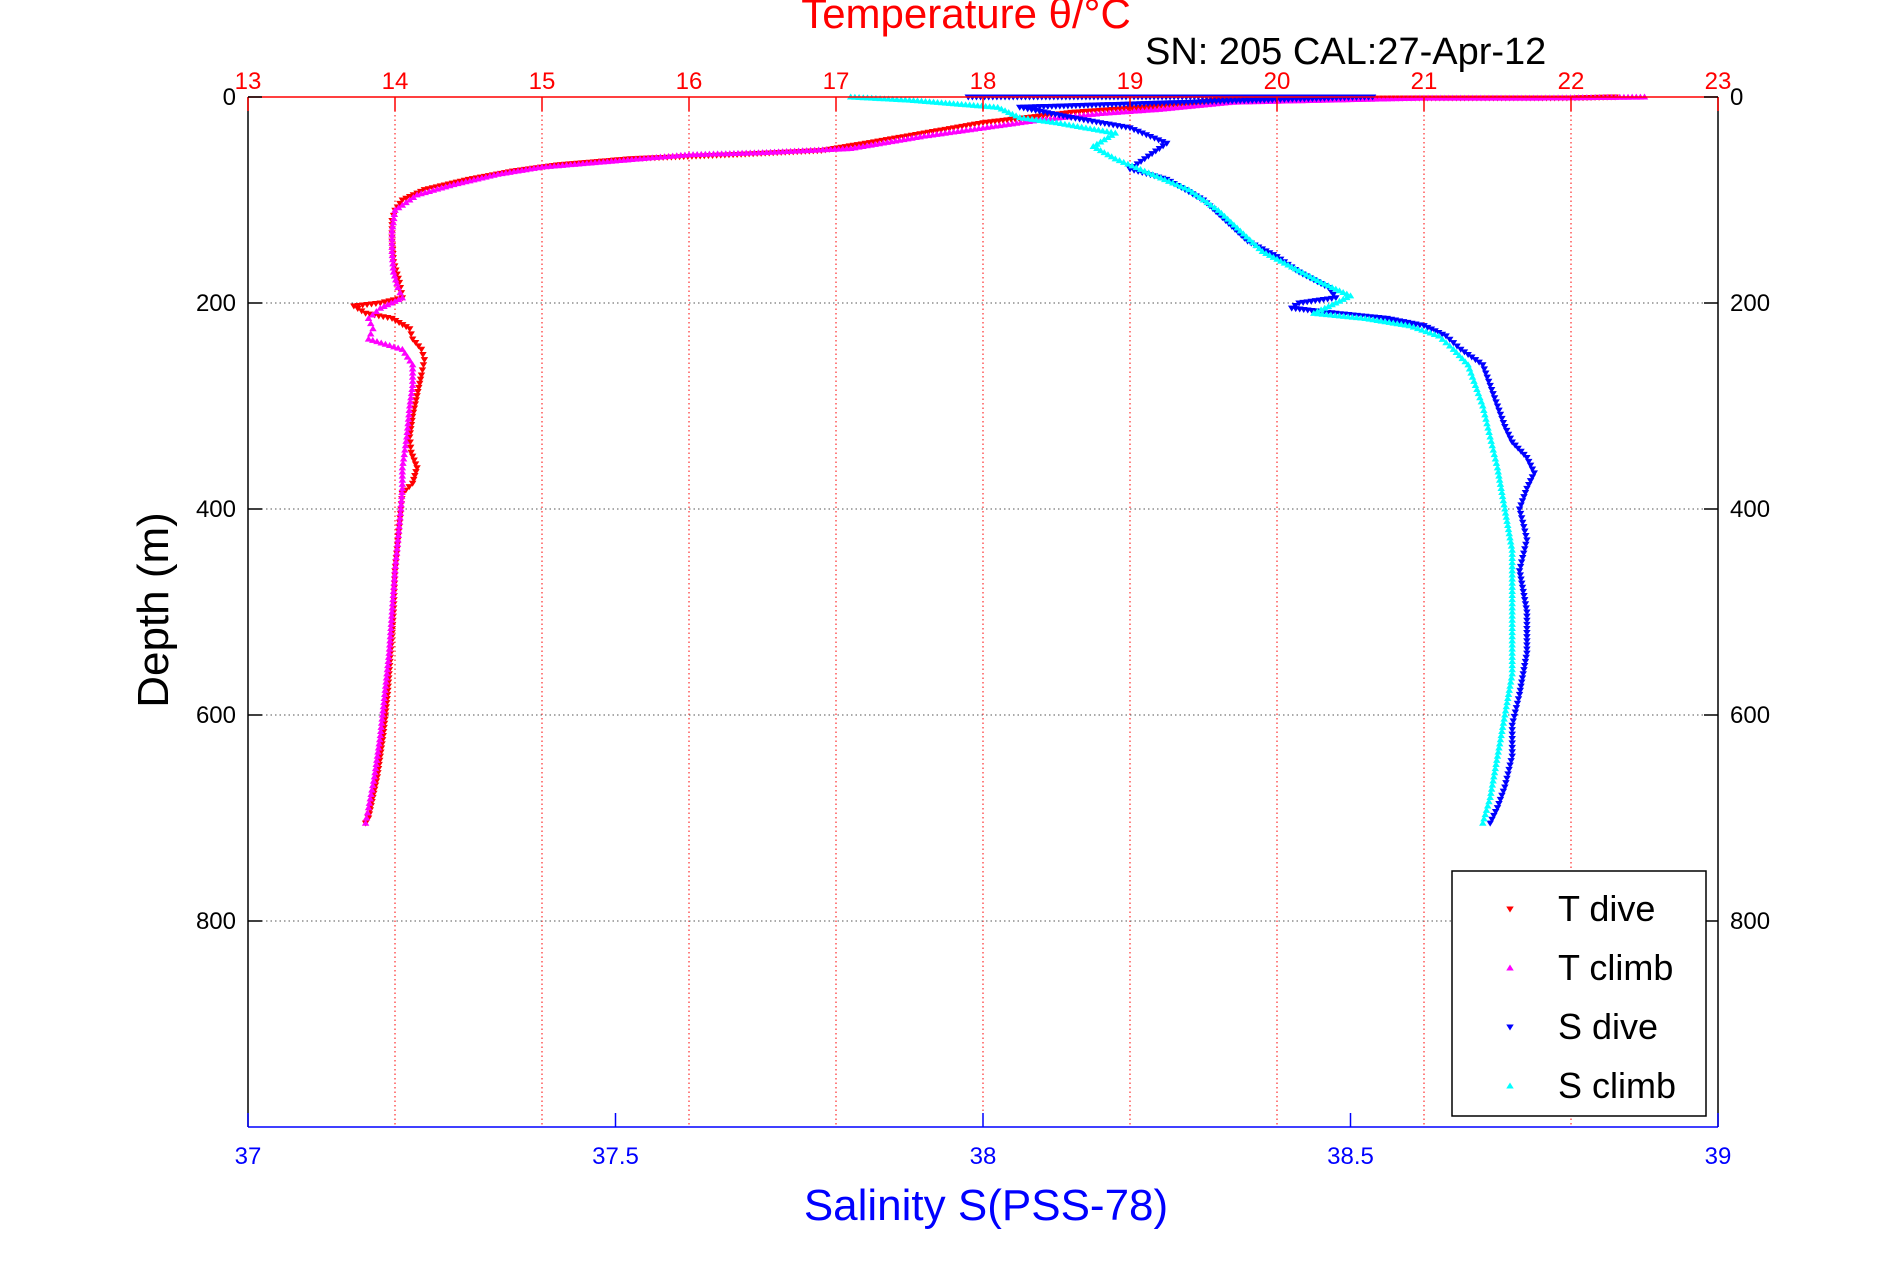 This screenshot has width=1891, height=1262. I want to click on chart-subtitle: SN: 205 CAL:27-Apr-12, so click(1345, 52).